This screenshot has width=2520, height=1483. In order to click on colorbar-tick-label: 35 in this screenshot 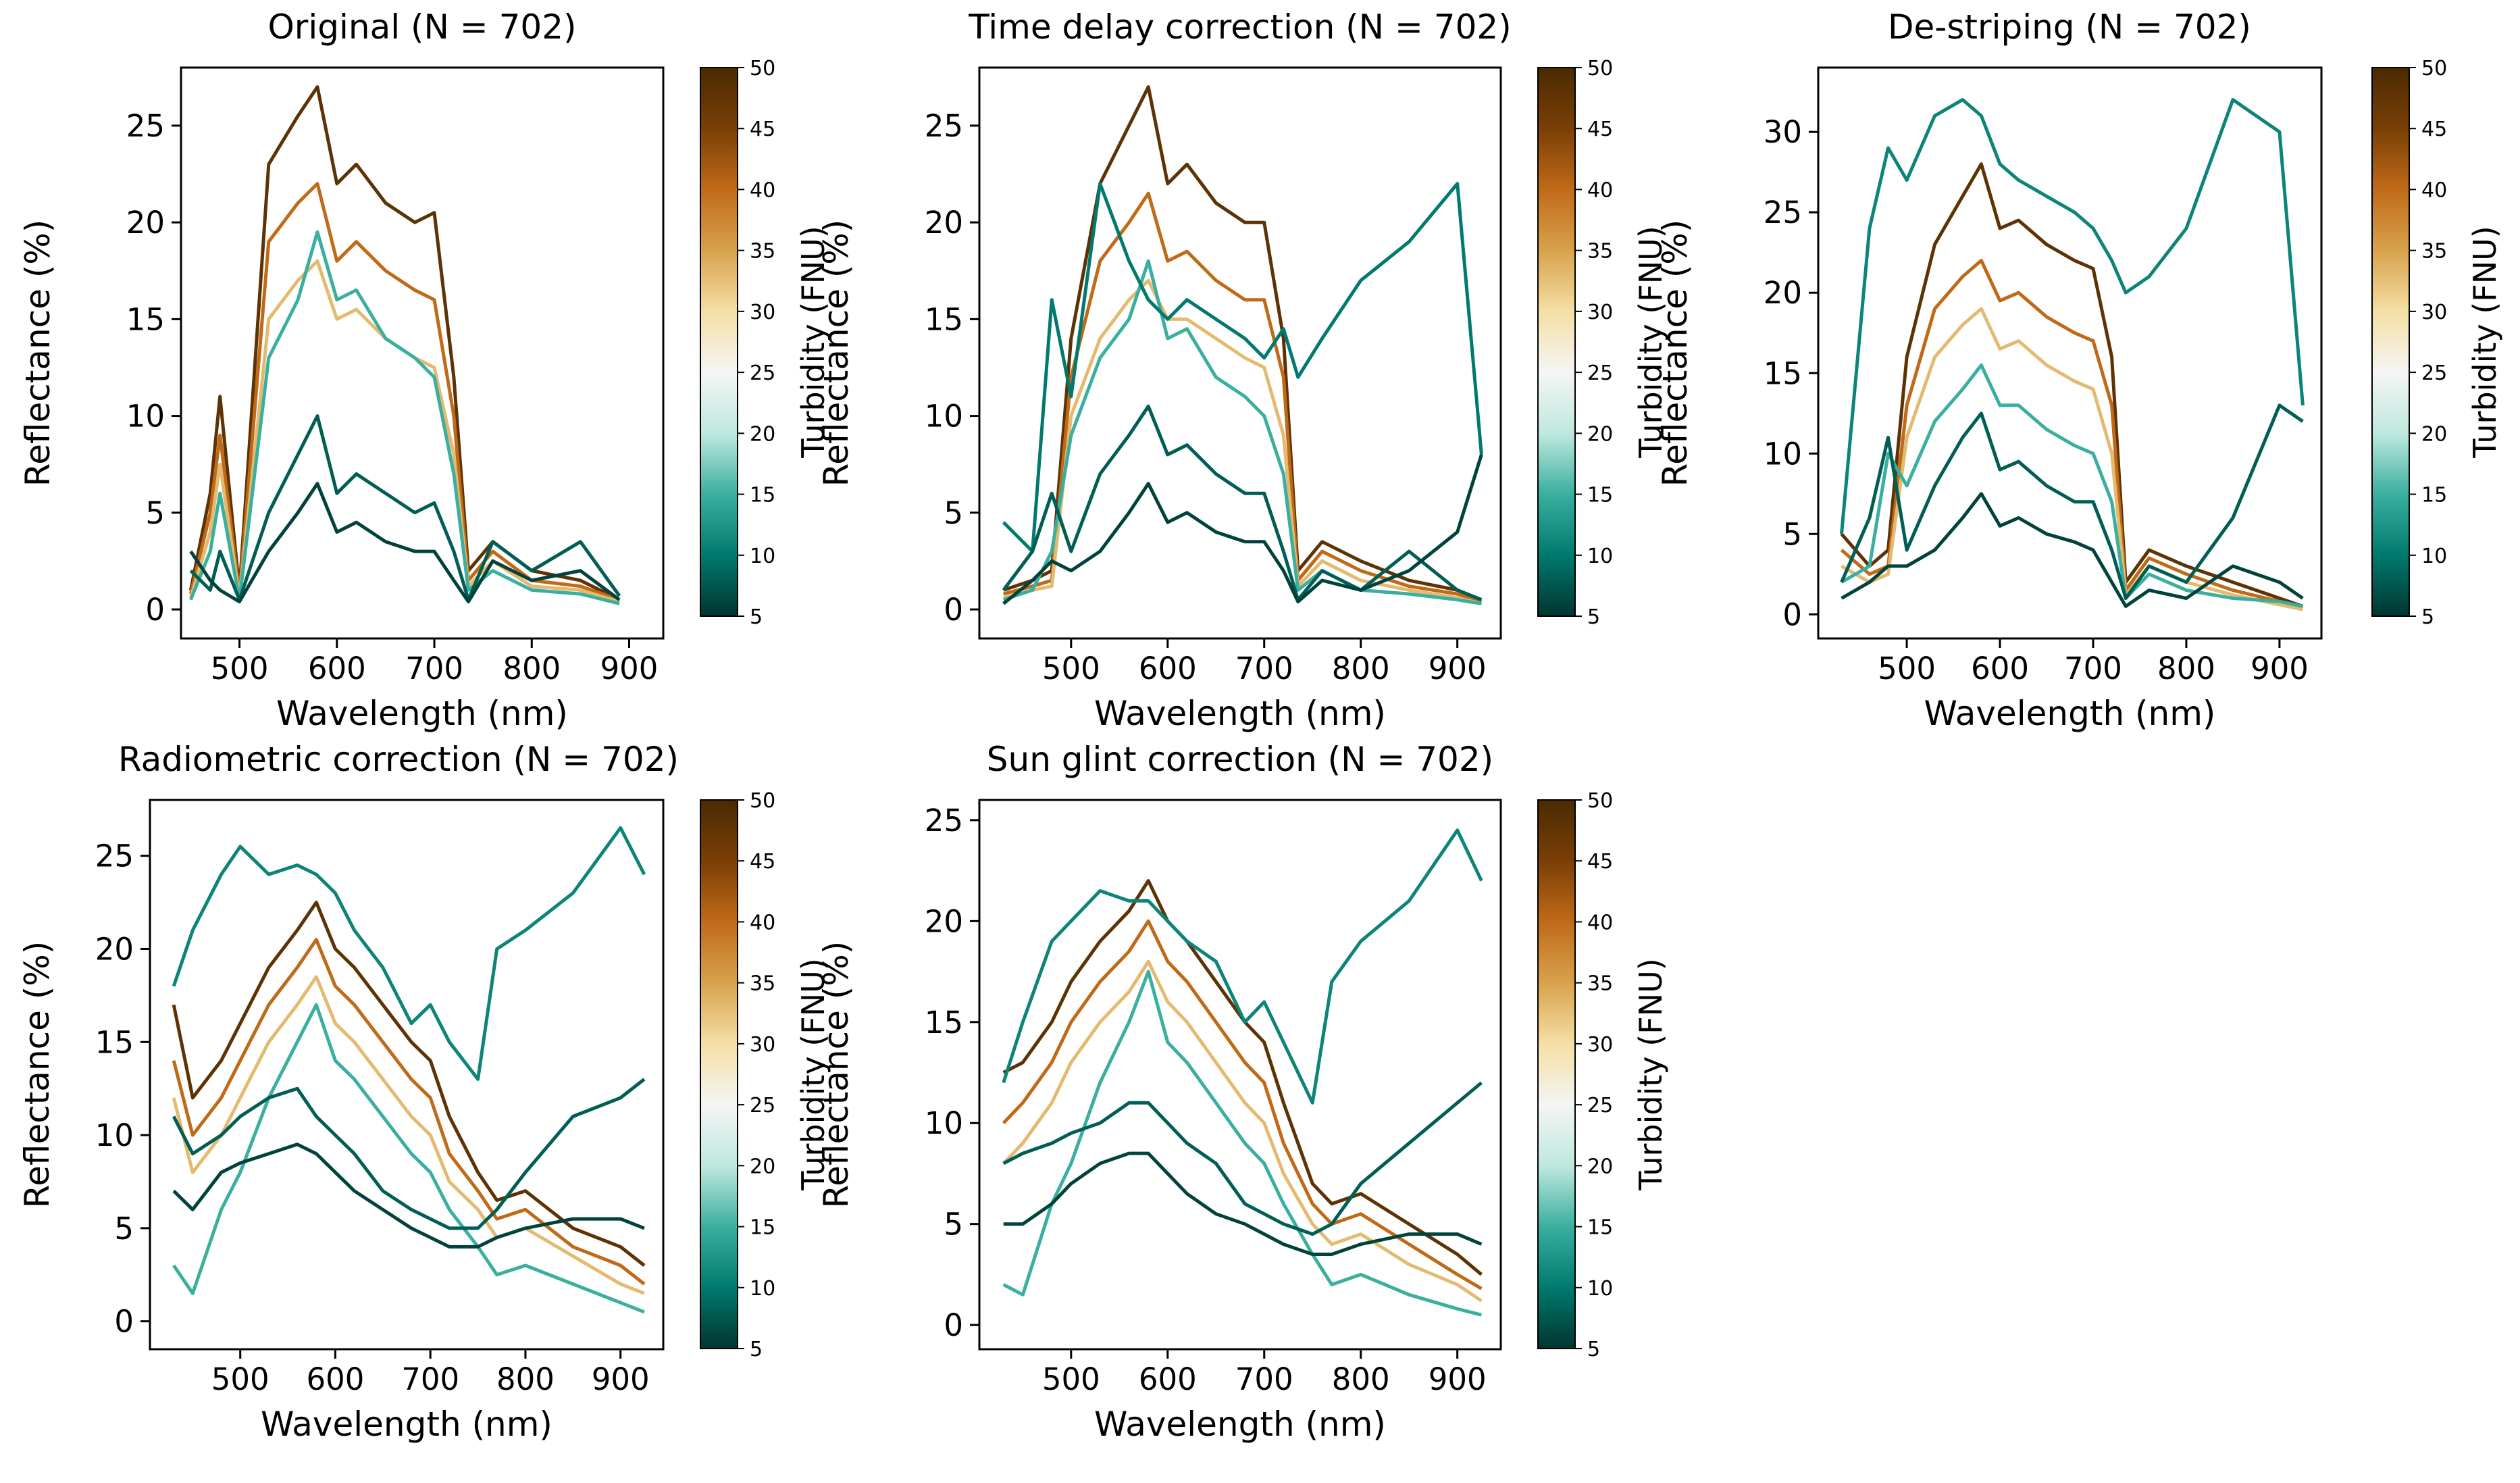, I will do `click(762, 984)`.